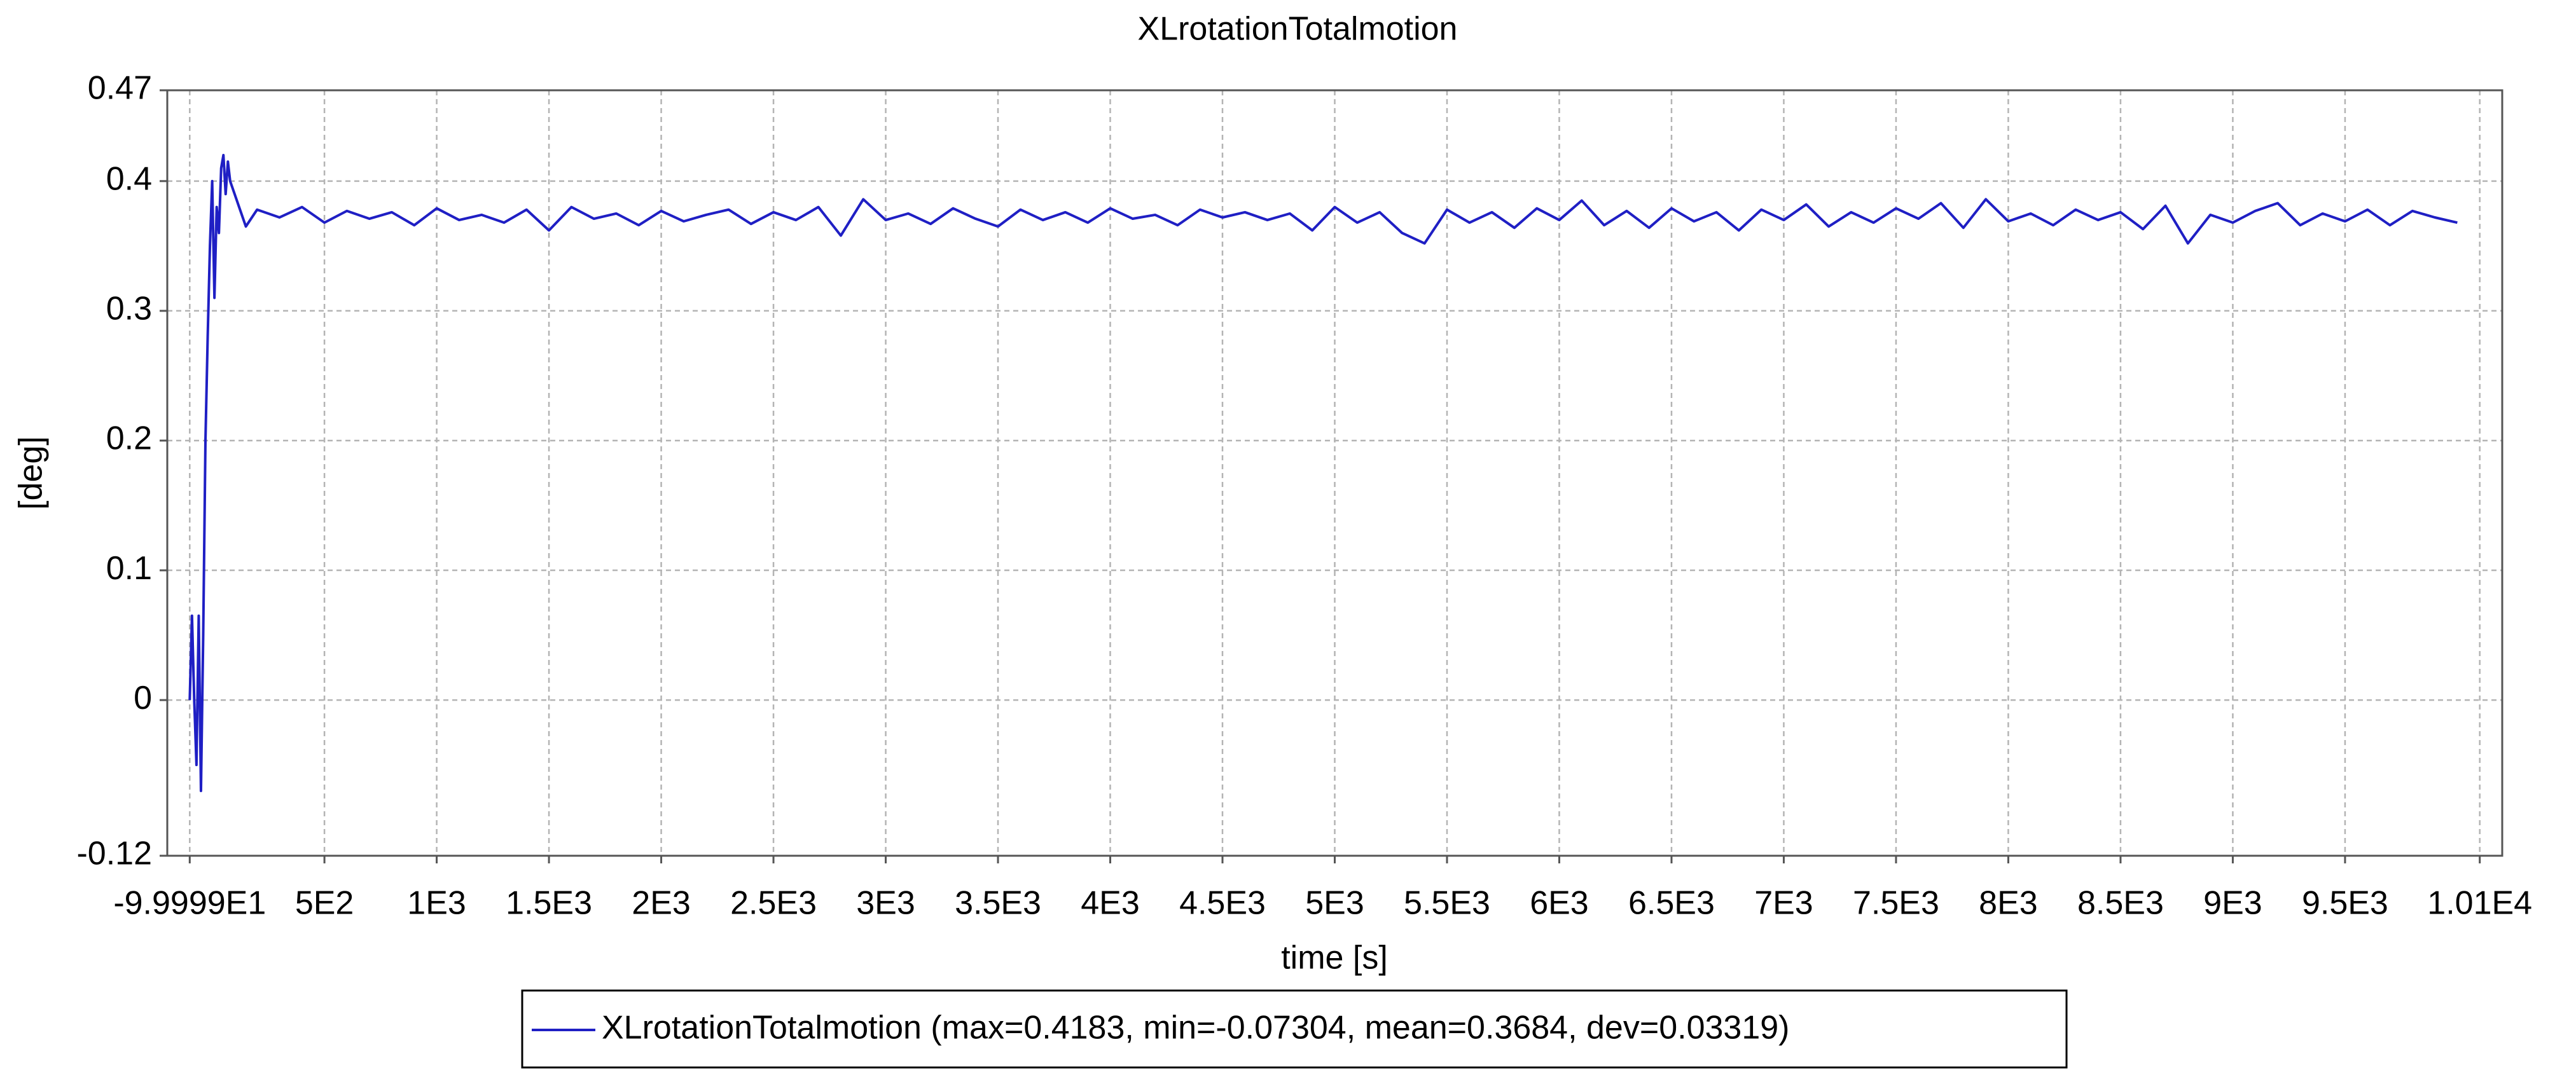 The image size is (2576, 1077). I want to click on legend, so click(1294, 1029).